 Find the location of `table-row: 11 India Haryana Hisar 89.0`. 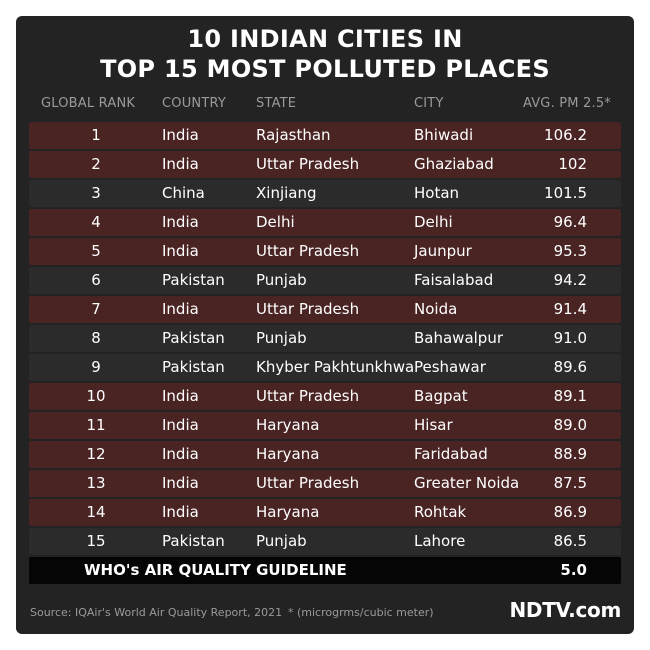

table-row: 11 India Haryana Hisar 89.0 is located at coordinates (325, 425).